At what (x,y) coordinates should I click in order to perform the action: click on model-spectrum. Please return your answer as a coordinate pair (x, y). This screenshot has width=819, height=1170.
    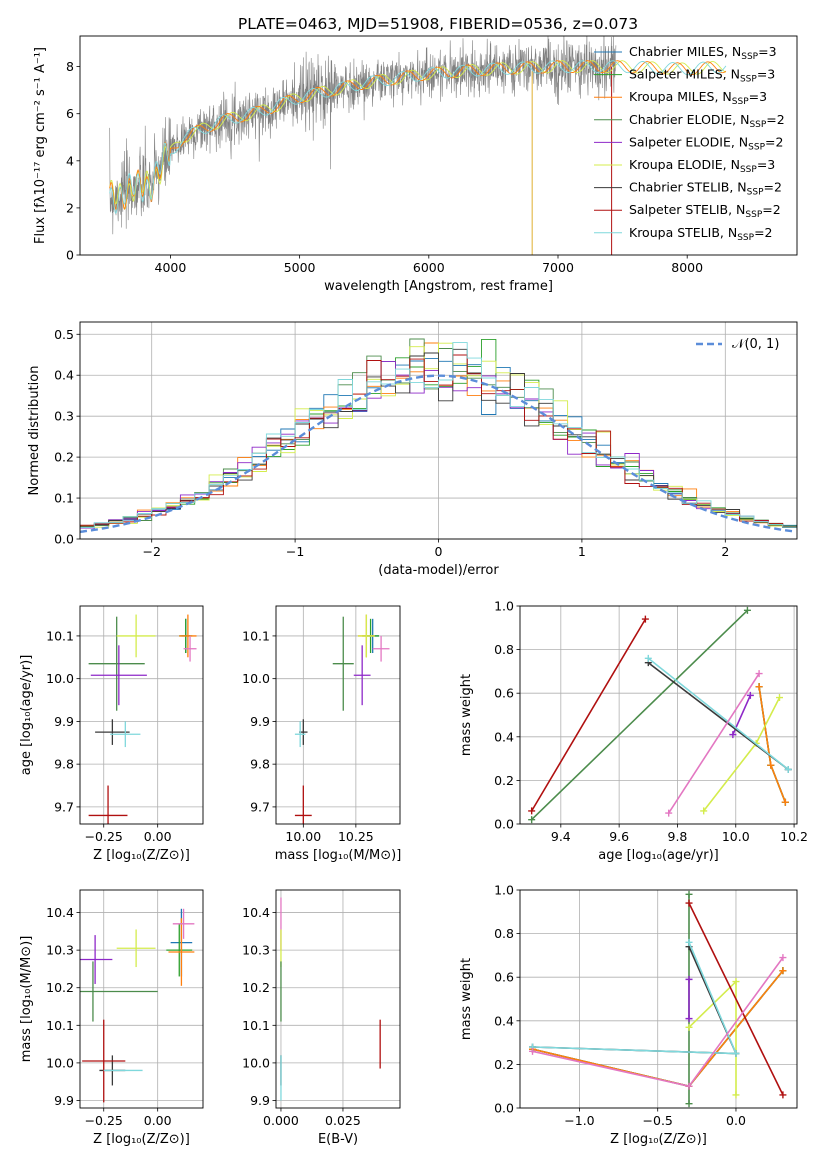
    Looking at the image, I should click on (418, 137).